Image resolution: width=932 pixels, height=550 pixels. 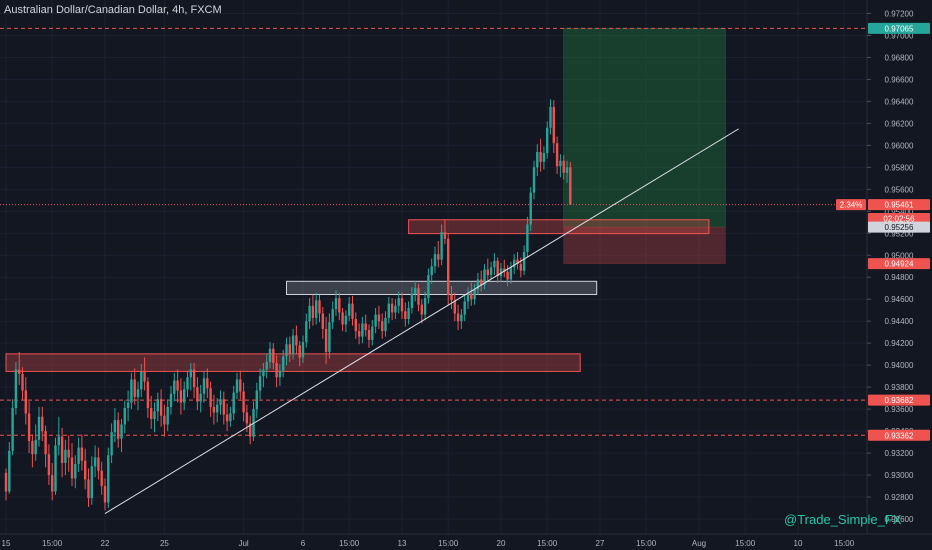 I want to click on time-tick-label: 15:00, so click(x=547, y=543).